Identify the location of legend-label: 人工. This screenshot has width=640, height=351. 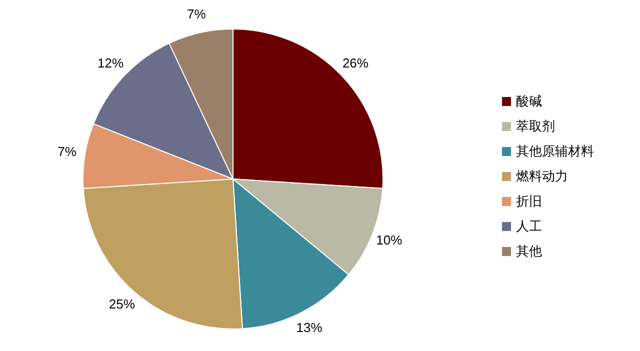
(529, 226).